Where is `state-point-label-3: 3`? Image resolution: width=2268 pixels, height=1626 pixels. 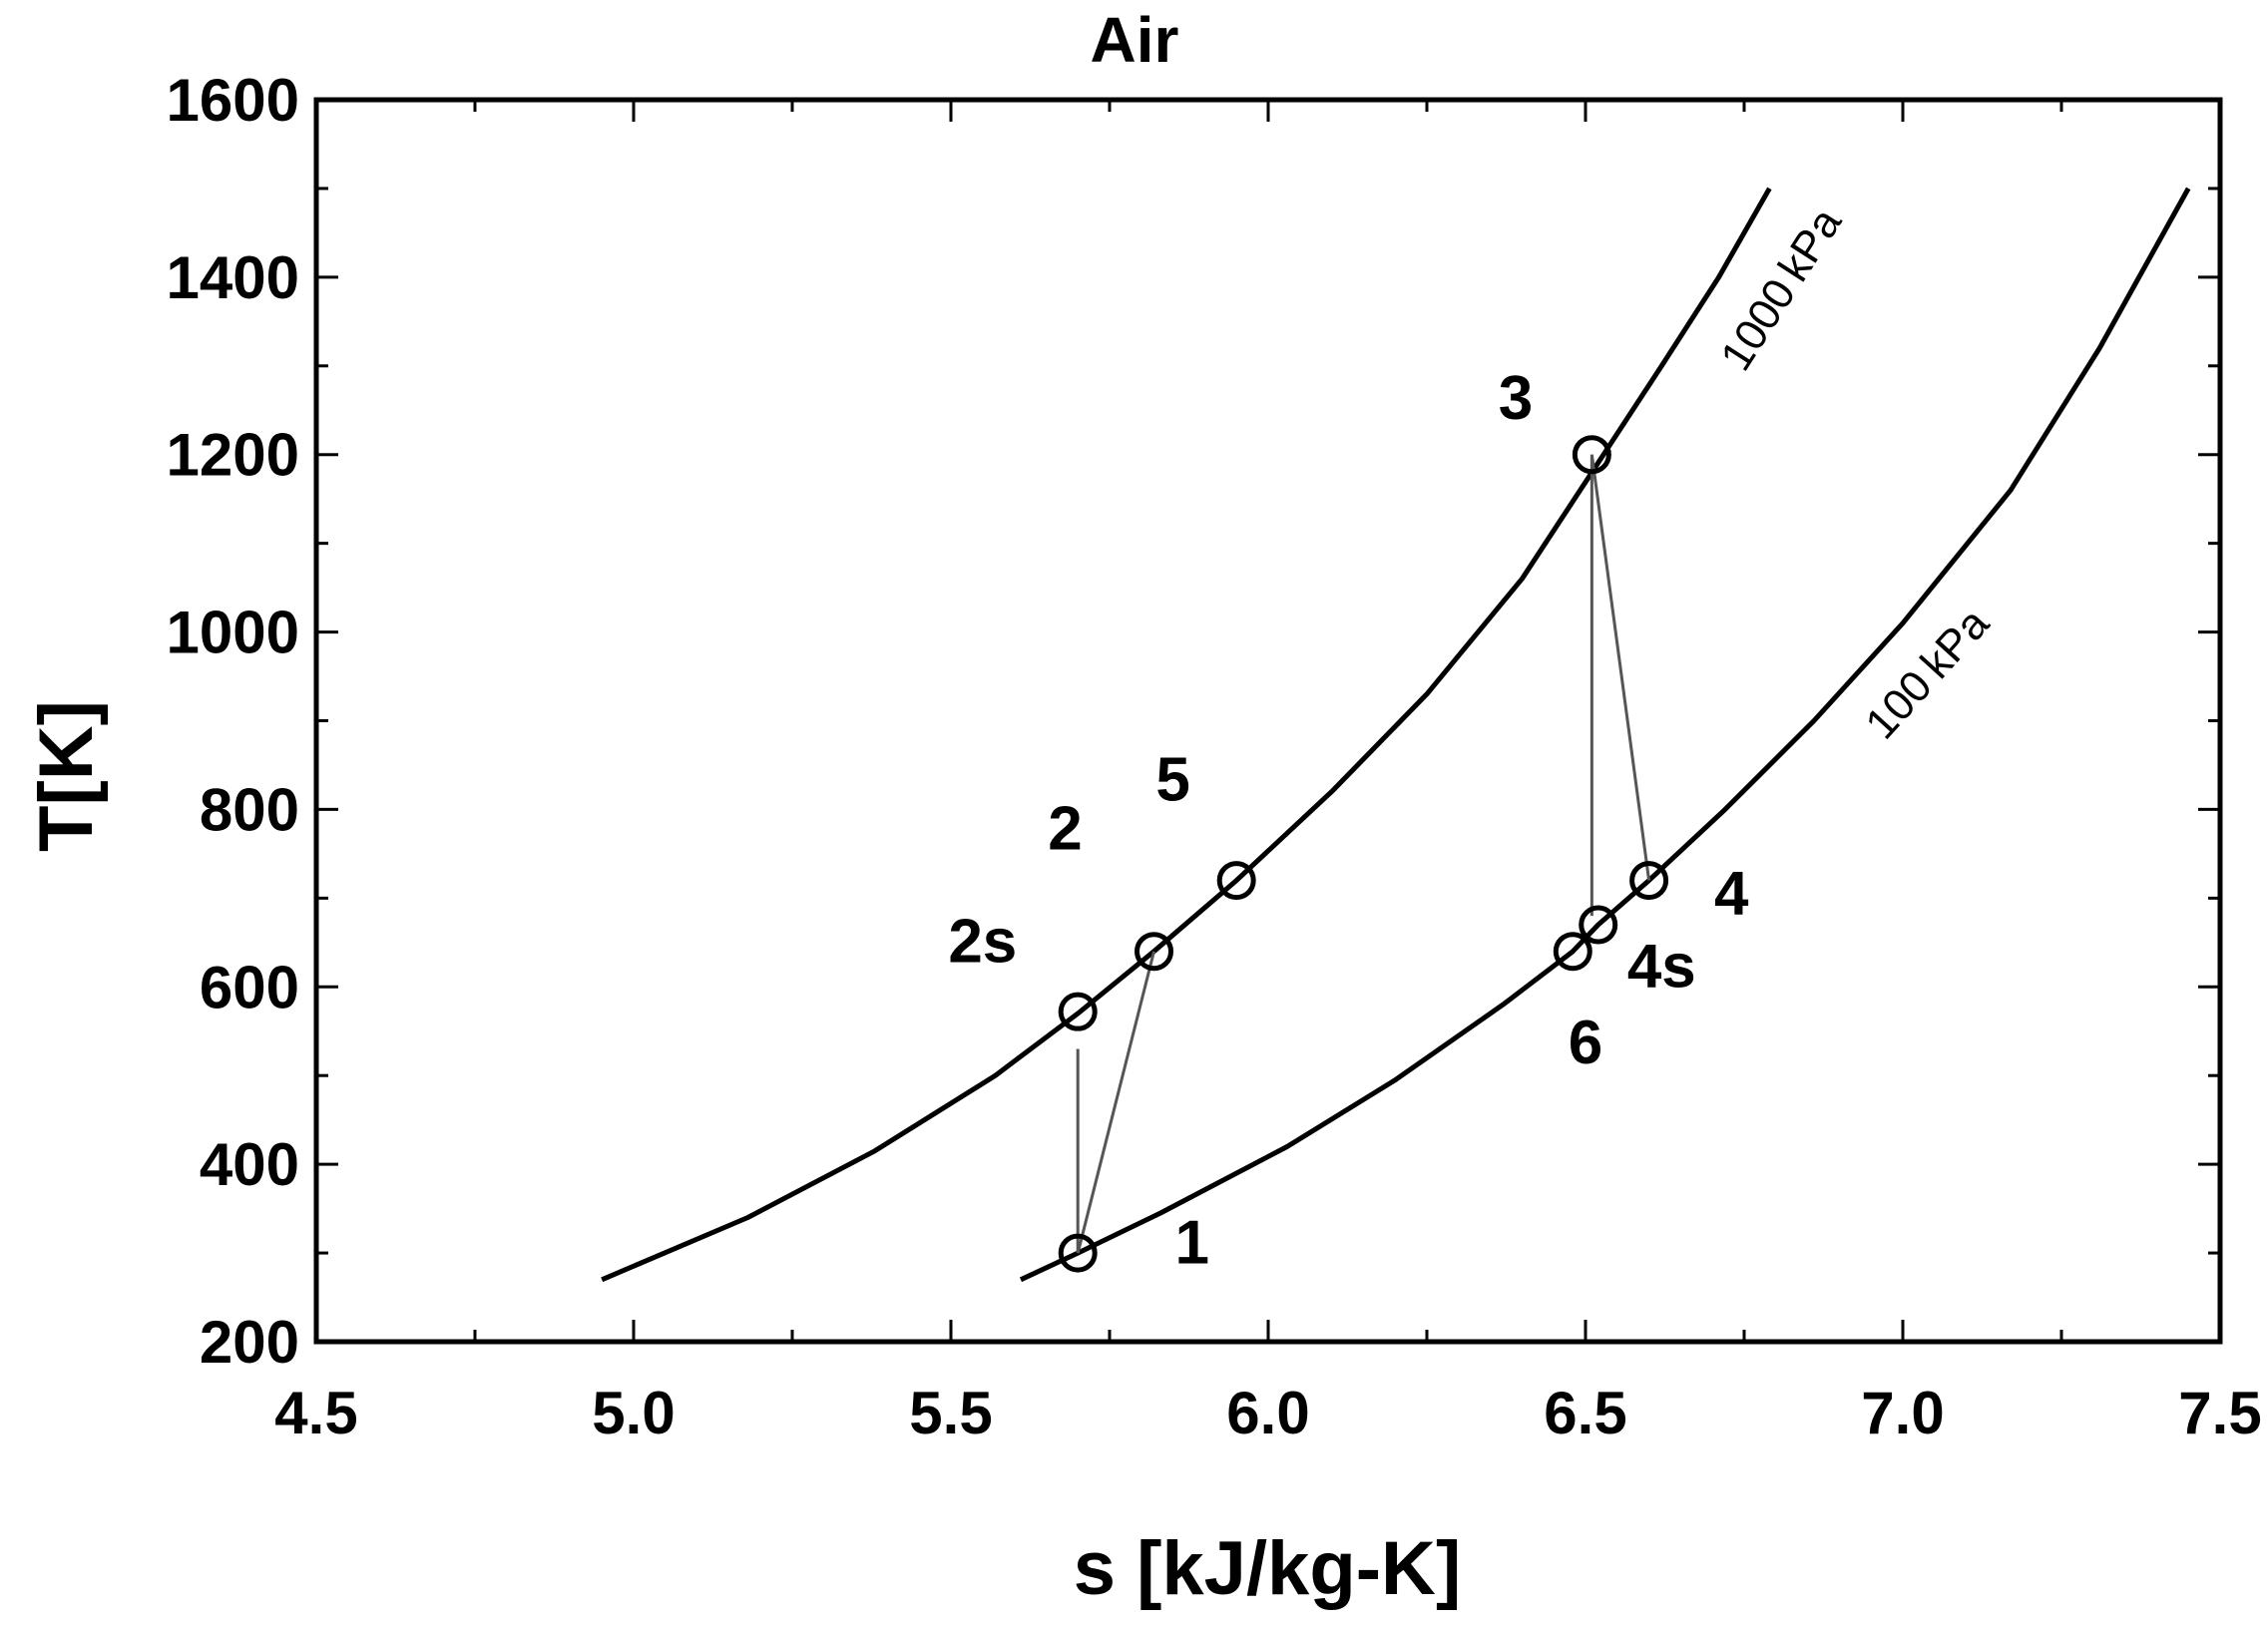
state-point-label-3: 3 is located at coordinates (1516, 398).